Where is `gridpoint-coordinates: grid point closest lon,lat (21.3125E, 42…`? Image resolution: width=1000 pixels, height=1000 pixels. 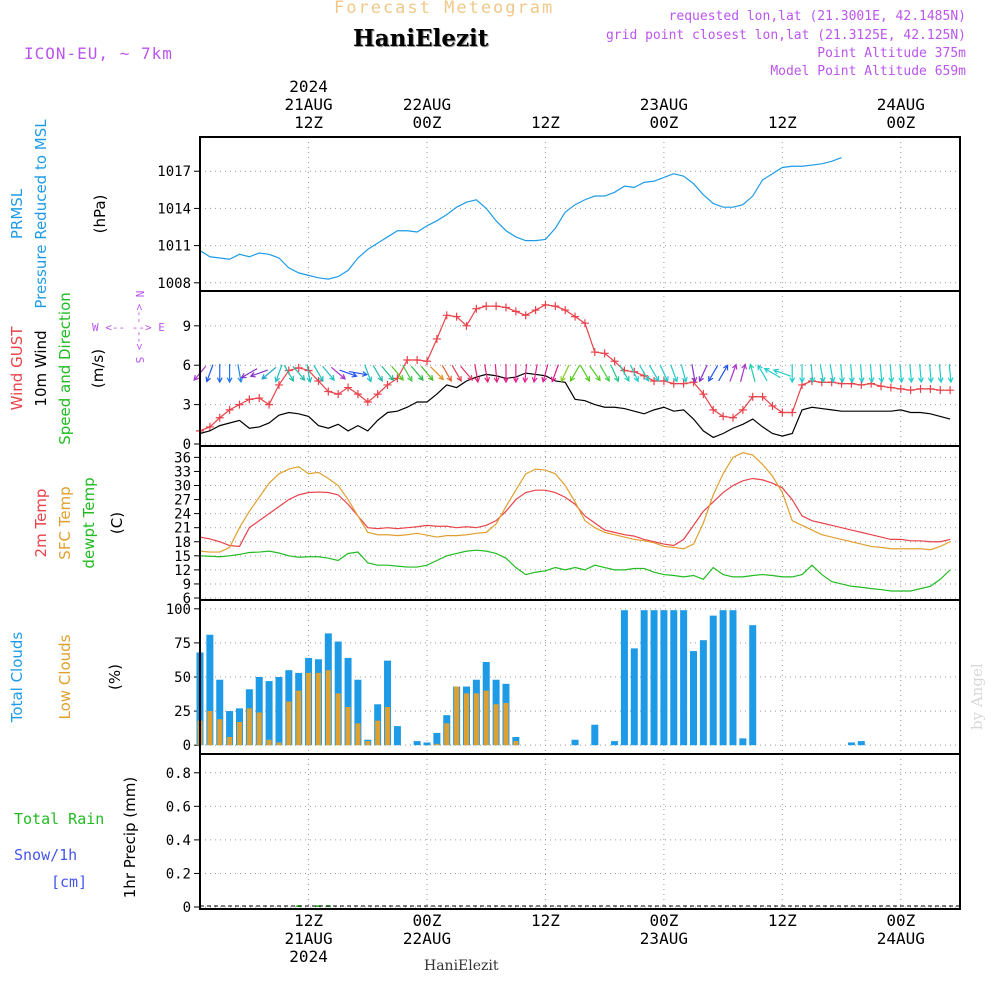
gridpoint-coordinates: grid point closest lon,lat (21.3125E, 42… is located at coordinates (785, 35).